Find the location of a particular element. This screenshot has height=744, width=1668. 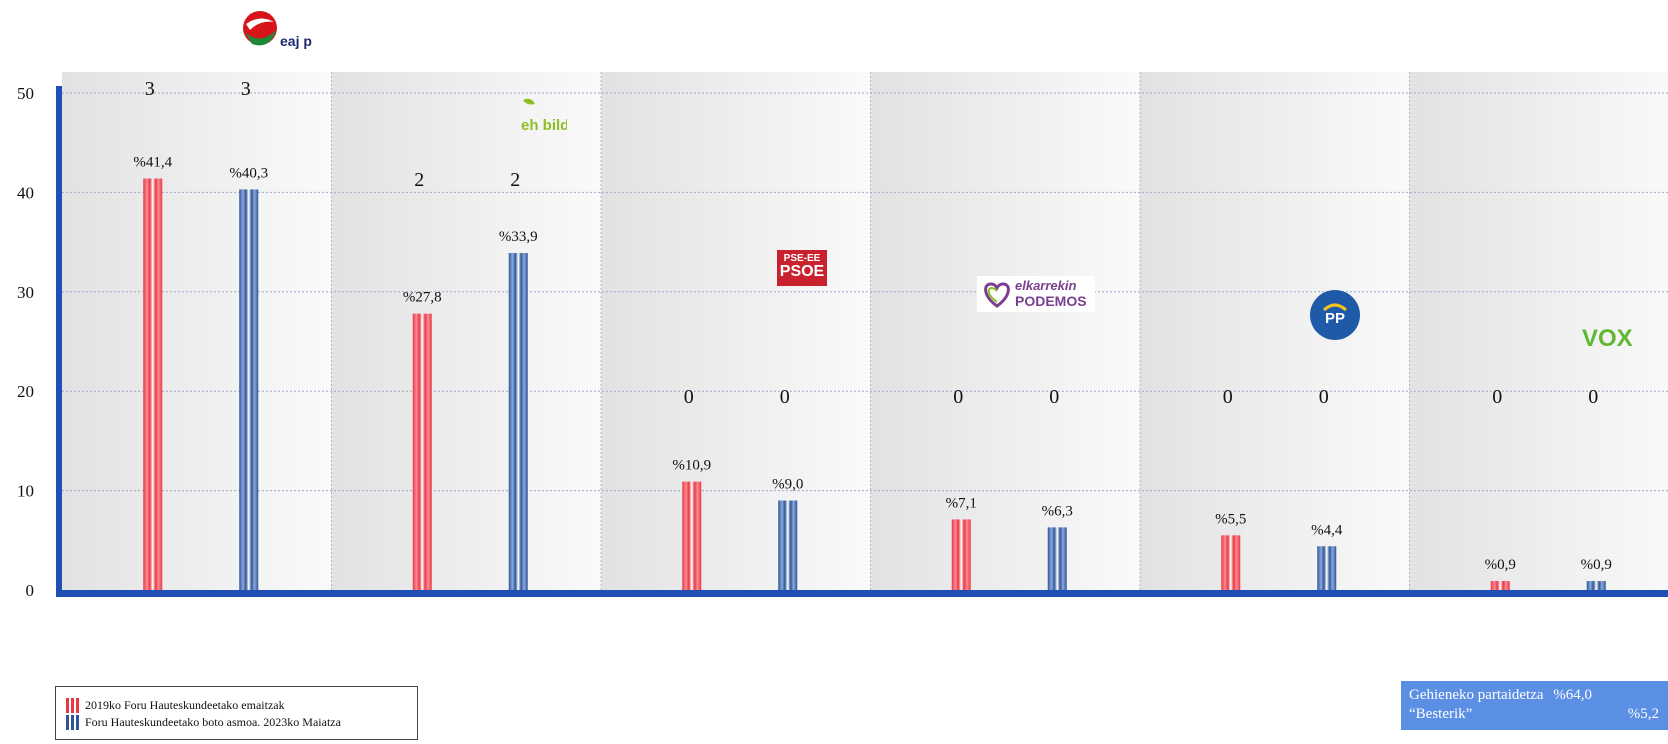

y-axis-line is located at coordinates (59, 341).